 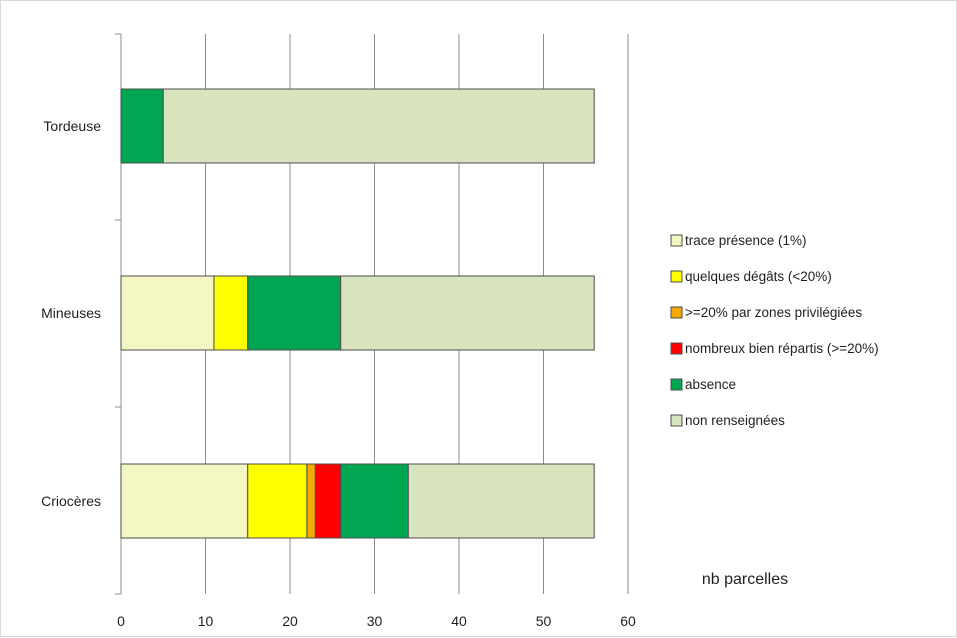 What do you see at coordinates (277, 501) in the screenshot?
I see `bar-criocères-series-1` at bounding box center [277, 501].